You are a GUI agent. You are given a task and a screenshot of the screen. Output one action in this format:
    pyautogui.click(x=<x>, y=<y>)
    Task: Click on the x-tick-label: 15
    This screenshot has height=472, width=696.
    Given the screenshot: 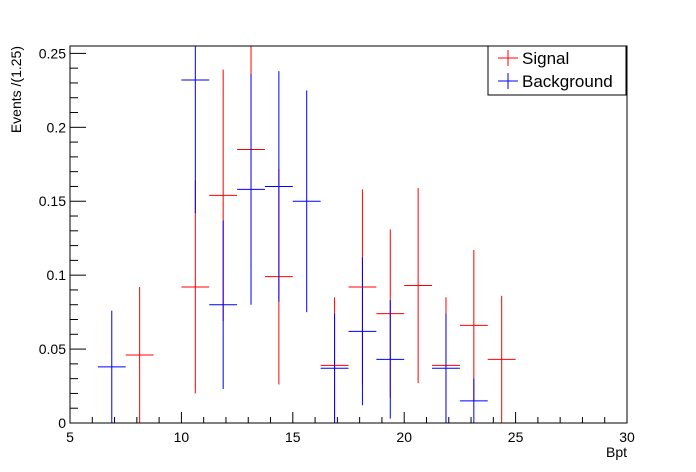 What is the action you would take?
    pyautogui.click(x=293, y=437)
    